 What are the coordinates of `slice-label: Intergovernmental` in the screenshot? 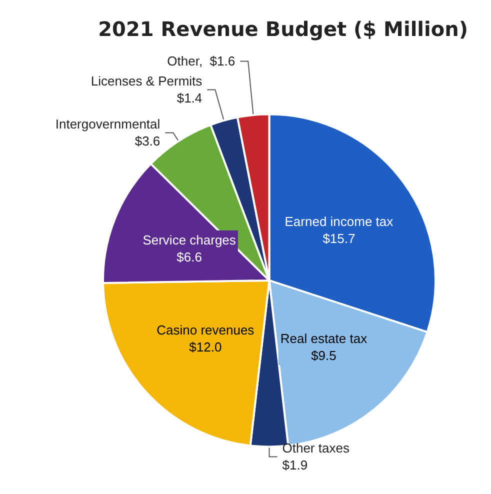 It's located at (107, 124).